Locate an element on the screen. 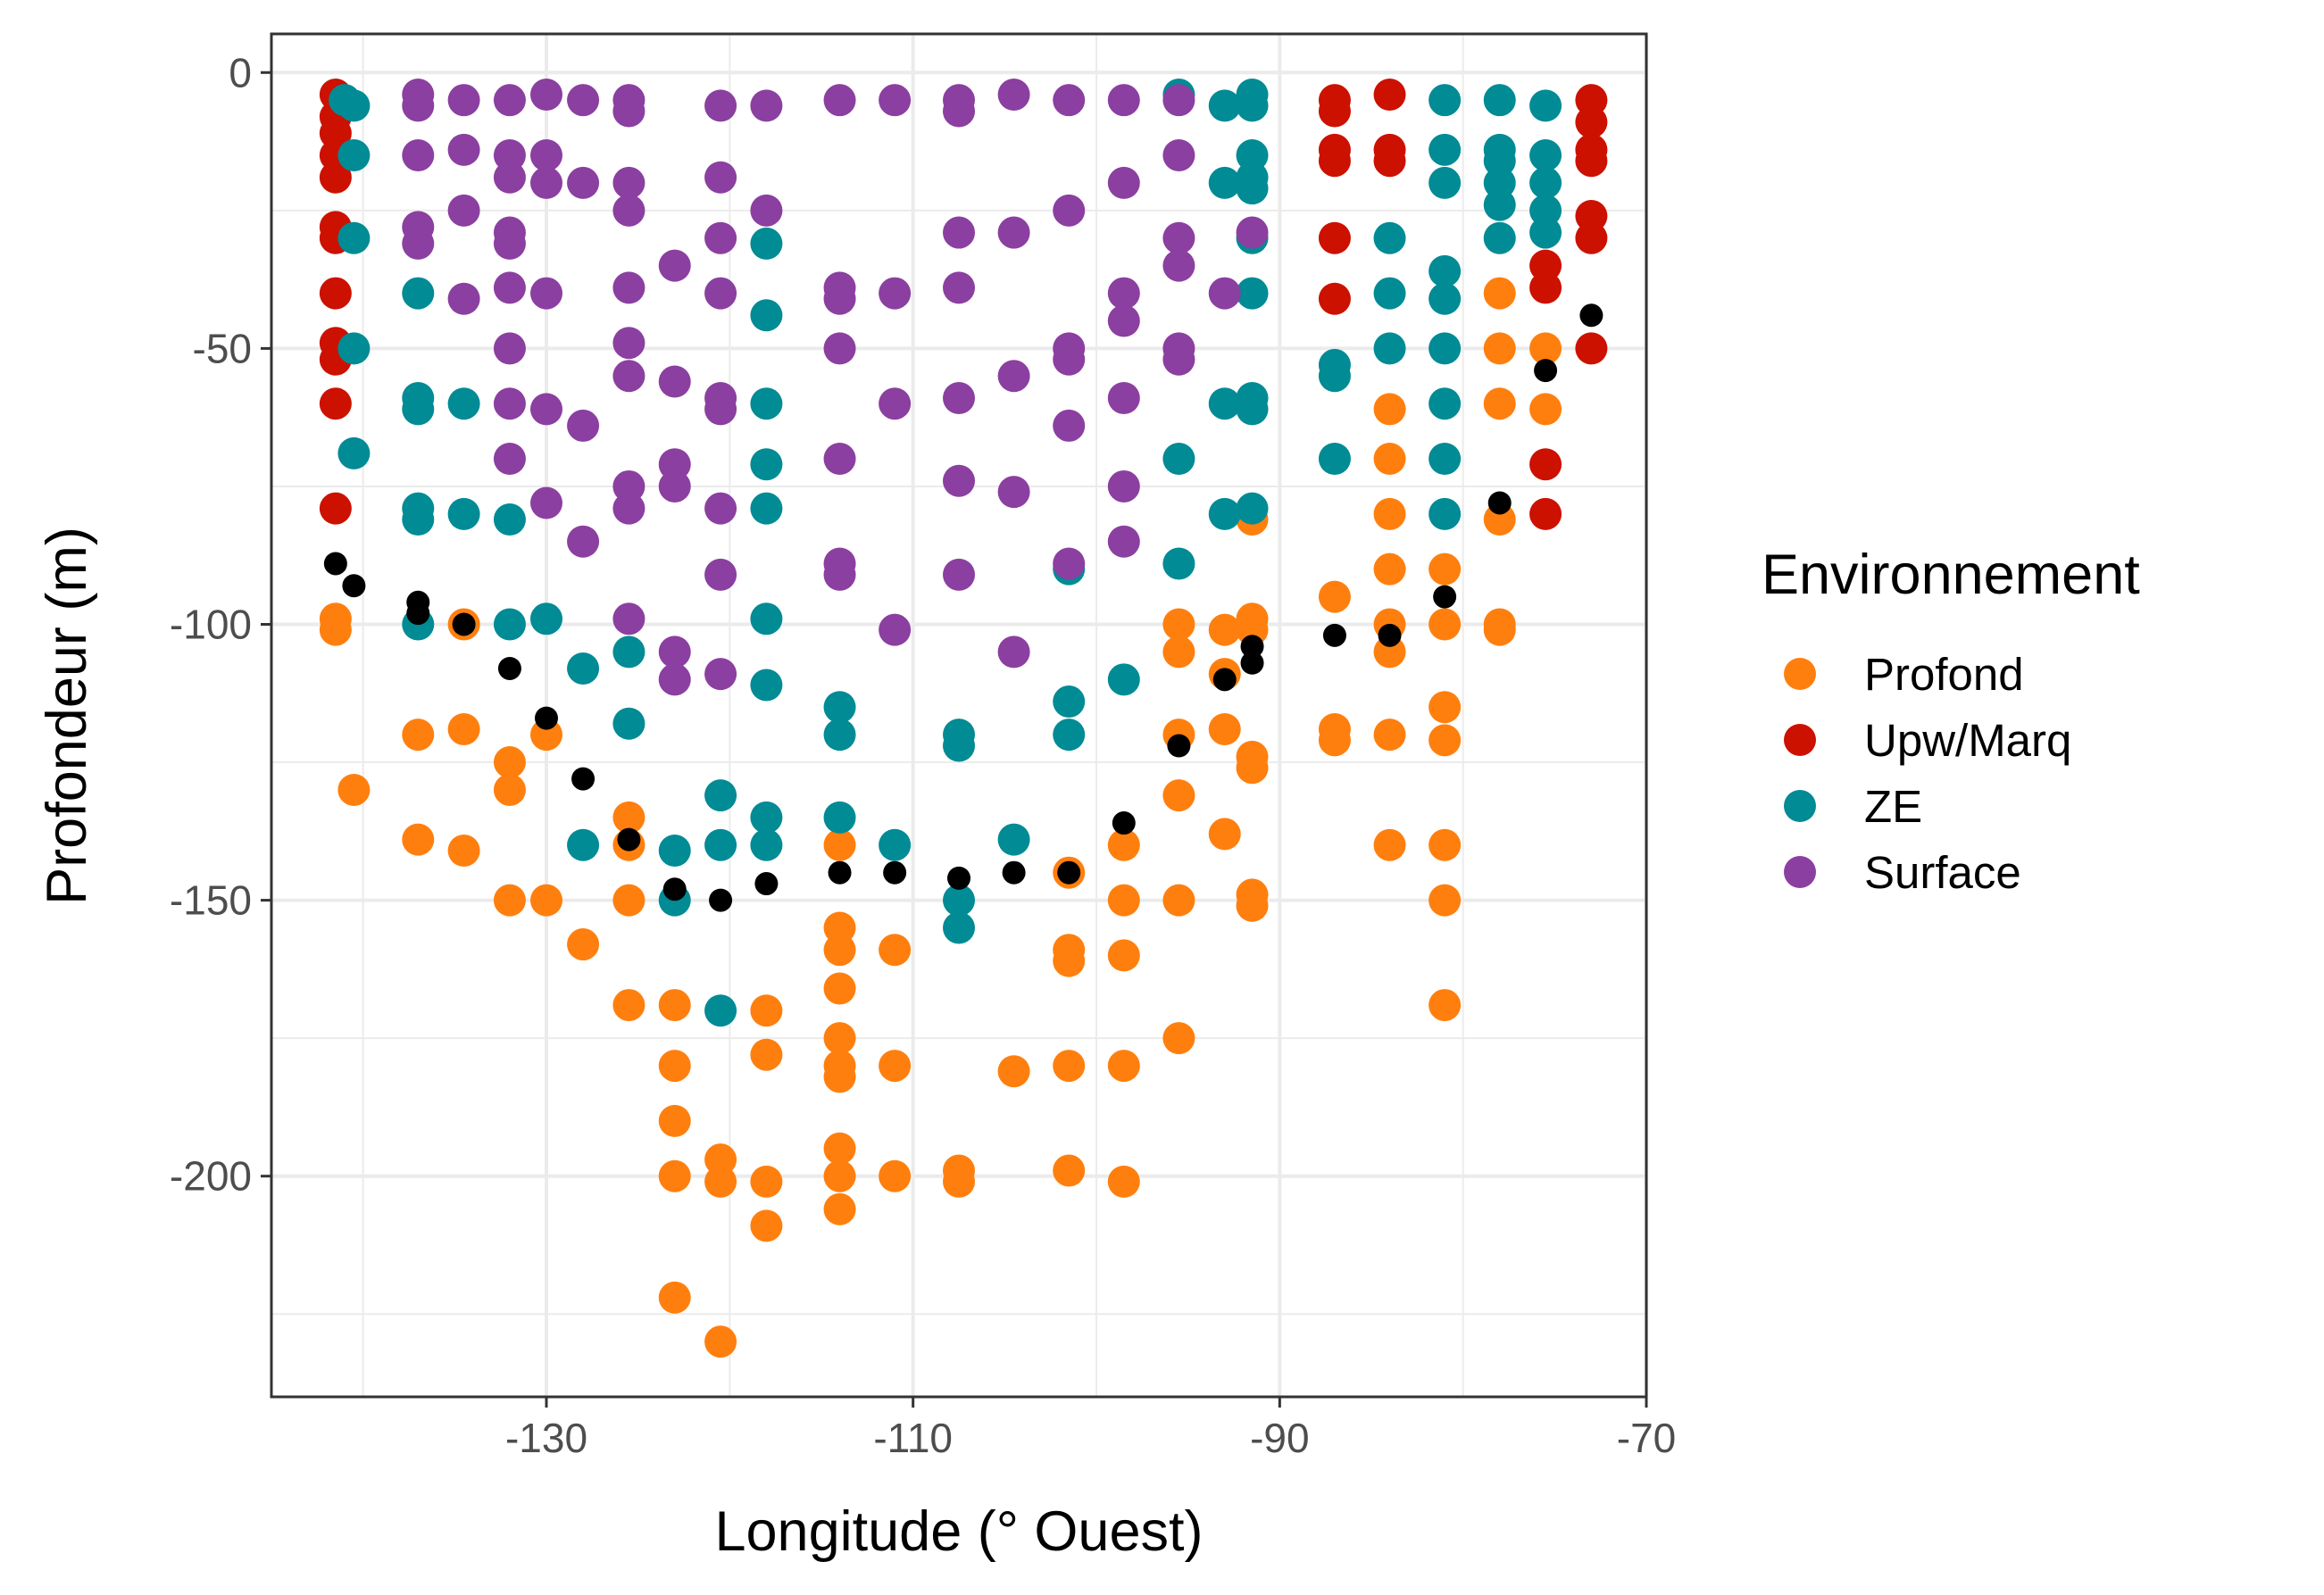 The height and width of the screenshot is (1595, 2324). legend-label: Profond is located at coordinates (1944, 674).